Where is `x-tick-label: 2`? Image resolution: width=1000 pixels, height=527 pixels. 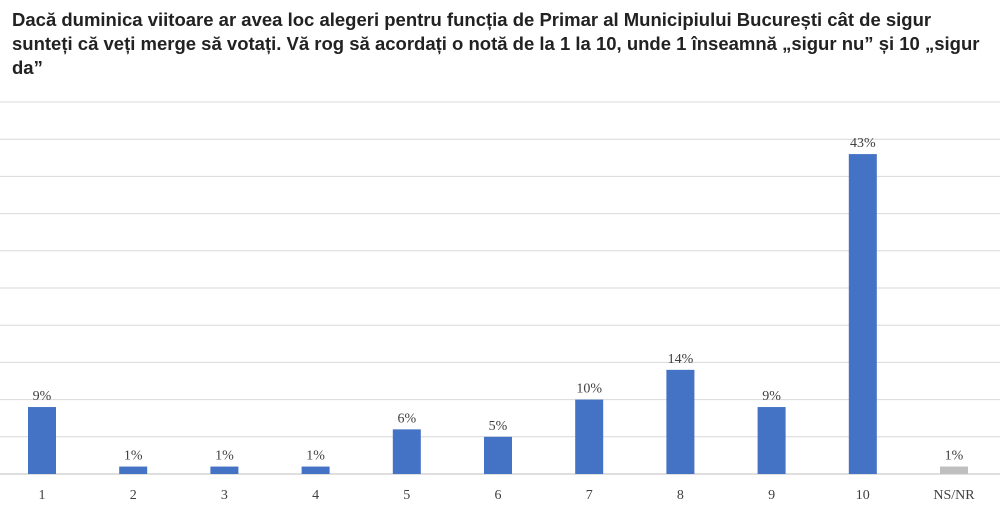 x-tick-label: 2 is located at coordinates (133, 495).